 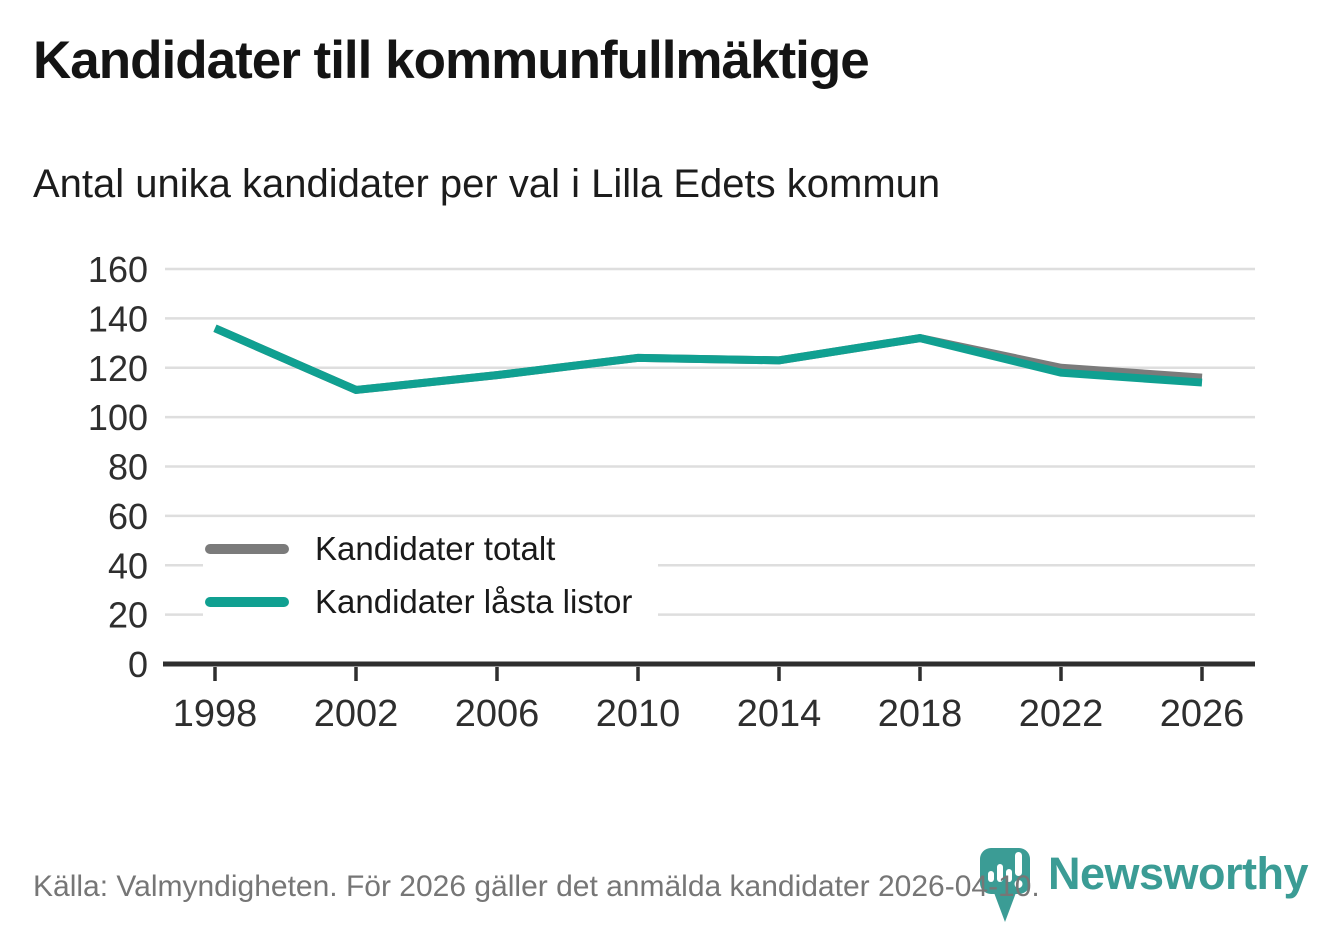 What do you see at coordinates (128, 467) in the screenshot?
I see `y-axis-label: 80` at bounding box center [128, 467].